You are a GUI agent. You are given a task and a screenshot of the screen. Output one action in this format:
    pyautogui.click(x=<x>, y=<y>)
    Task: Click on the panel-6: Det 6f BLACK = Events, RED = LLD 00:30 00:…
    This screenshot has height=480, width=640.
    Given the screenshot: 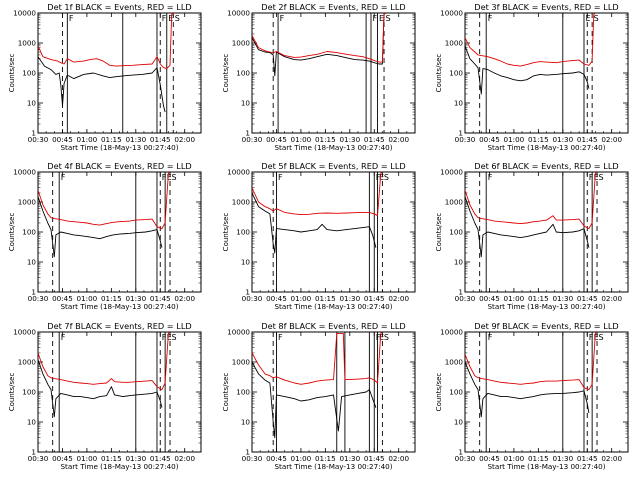 What is the action you would take?
    pyautogui.click(x=532, y=236)
    